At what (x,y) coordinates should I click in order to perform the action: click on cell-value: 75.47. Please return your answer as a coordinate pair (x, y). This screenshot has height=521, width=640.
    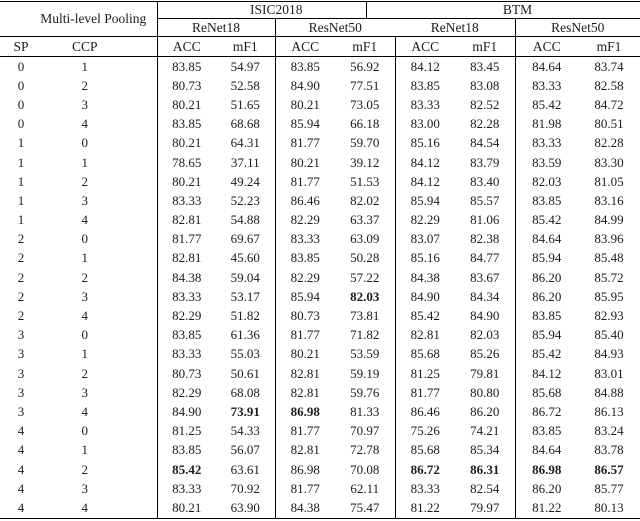
    Looking at the image, I should click on (365, 508).